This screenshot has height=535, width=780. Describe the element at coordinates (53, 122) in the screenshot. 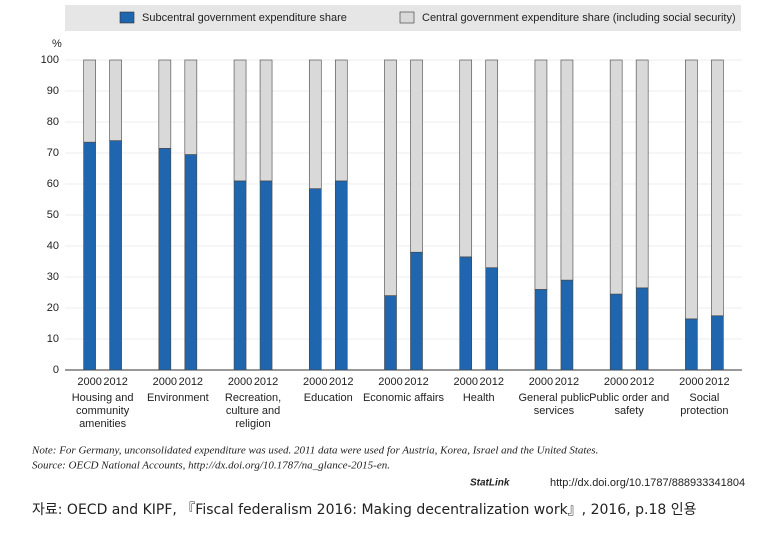

I see `y-tick-label: 80` at that location.